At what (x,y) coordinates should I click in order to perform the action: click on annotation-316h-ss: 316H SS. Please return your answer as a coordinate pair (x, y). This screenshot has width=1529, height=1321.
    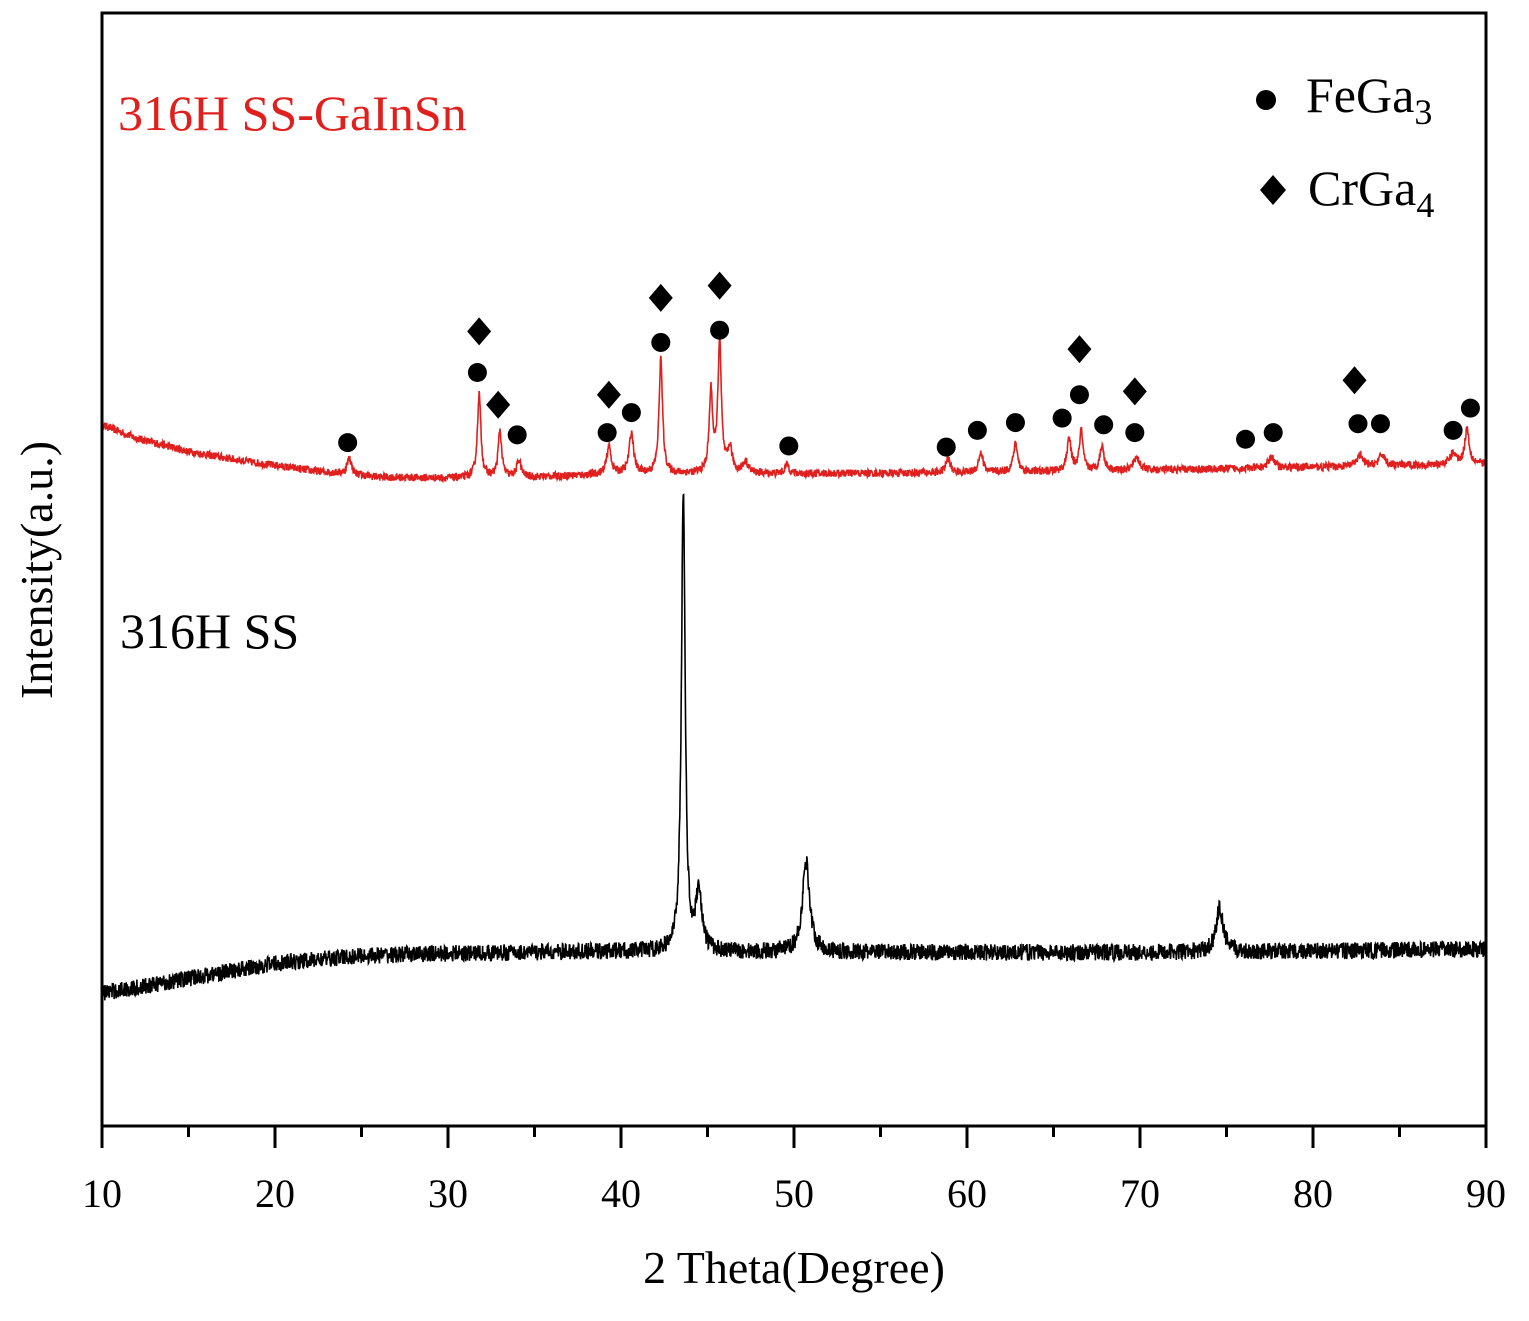
    Looking at the image, I should click on (209, 631).